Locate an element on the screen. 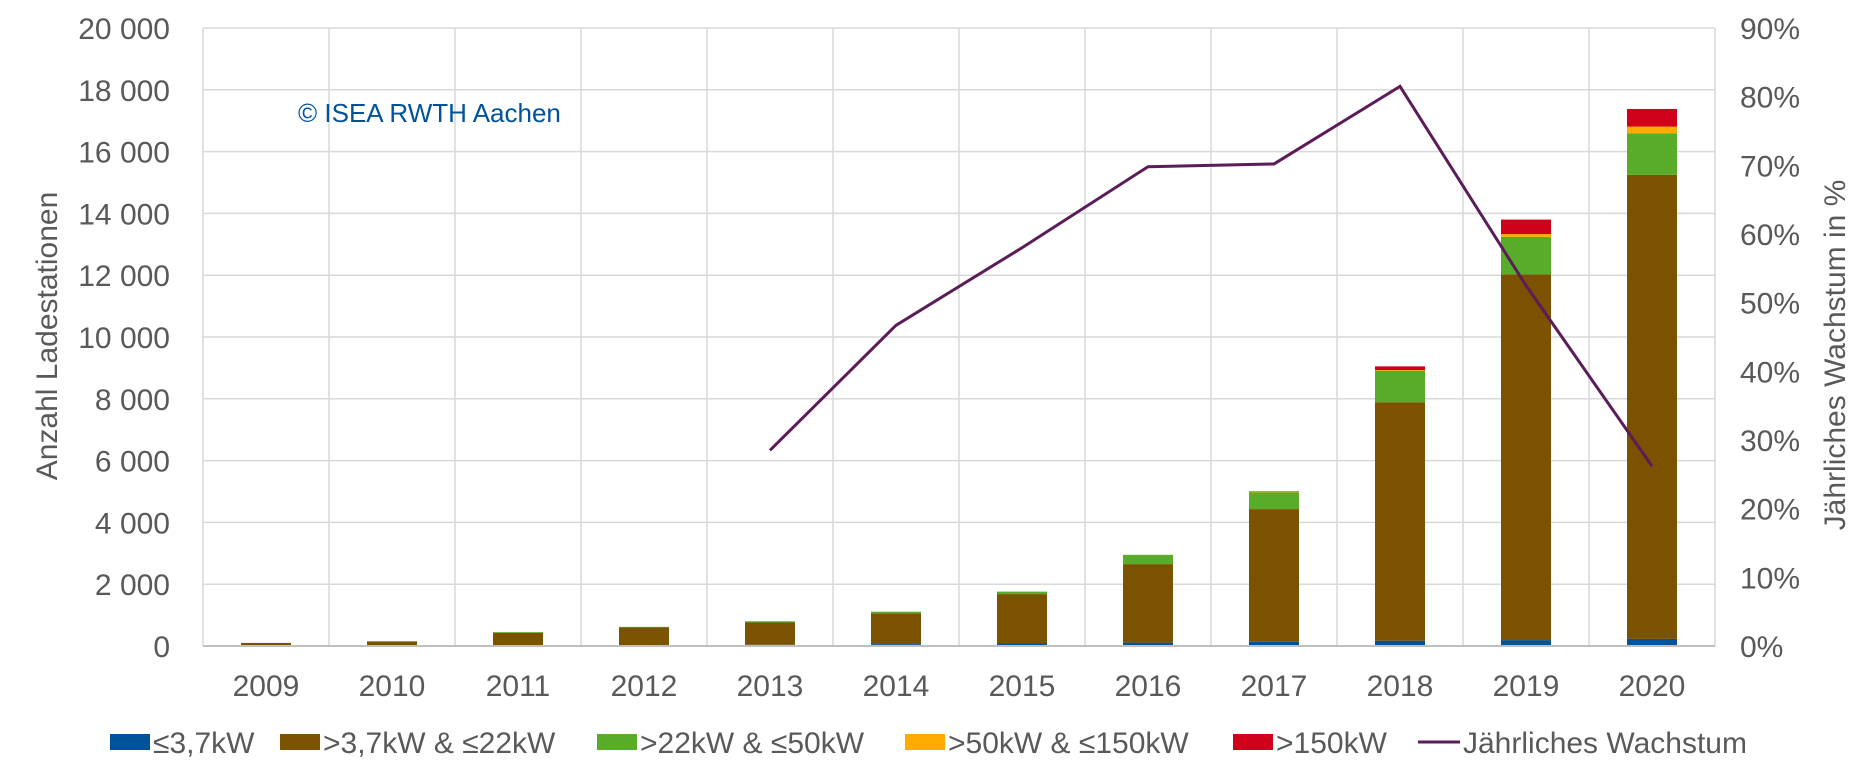 This screenshot has height=776, width=1873. x-tick-label: 2013 is located at coordinates (770, 686).